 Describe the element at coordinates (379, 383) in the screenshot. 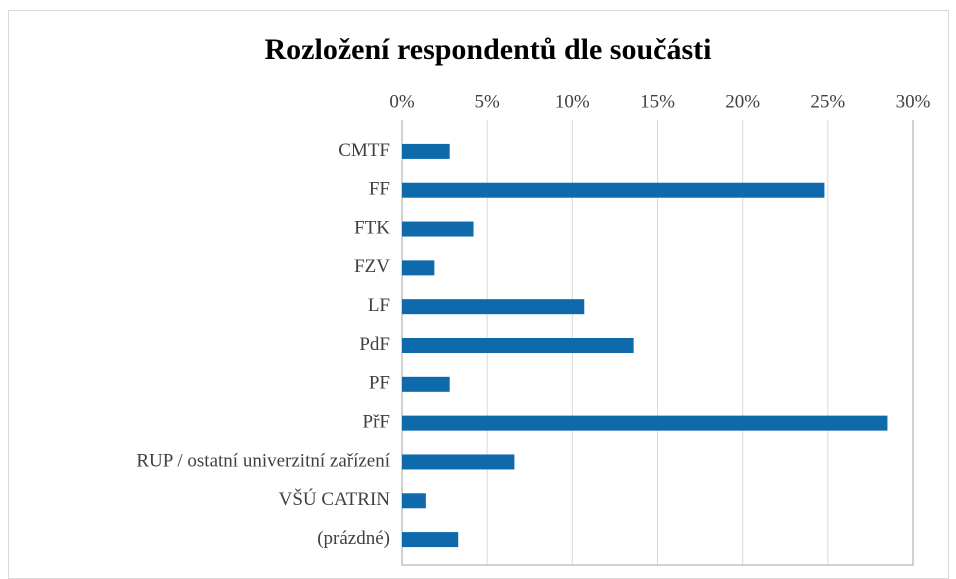

I see `y-tick-label: PF` at that location.